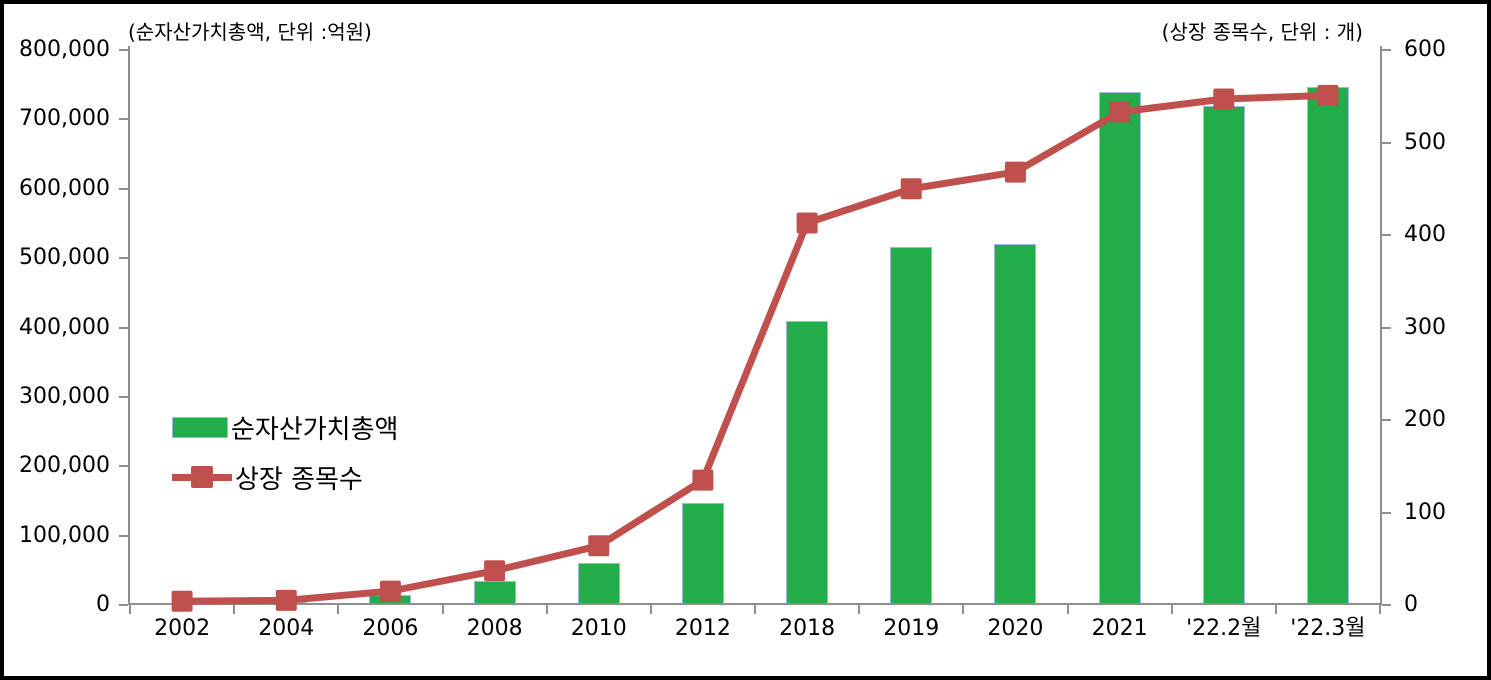 The width and height of the screenshot is (1491, 680). I want to click on y-axis-left-label: 200,000, so click(64, 466).